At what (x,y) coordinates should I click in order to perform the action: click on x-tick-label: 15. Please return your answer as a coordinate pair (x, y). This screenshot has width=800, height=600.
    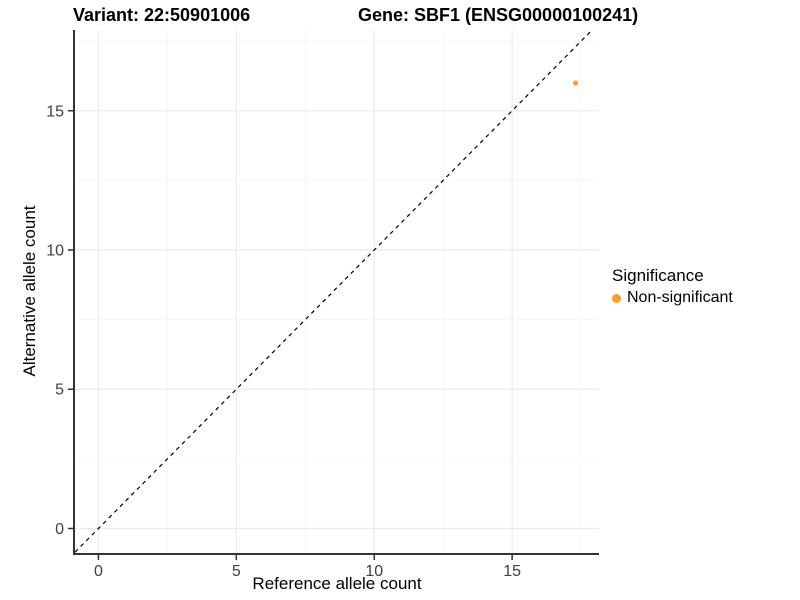
    Looking at the image, I should click on (512, 571).